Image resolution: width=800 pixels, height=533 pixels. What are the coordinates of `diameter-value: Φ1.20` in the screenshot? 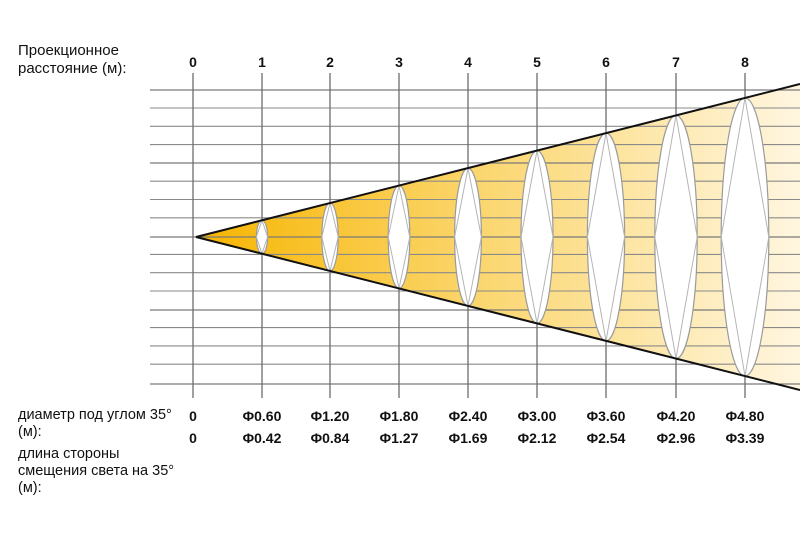 It's located at (330, 416).